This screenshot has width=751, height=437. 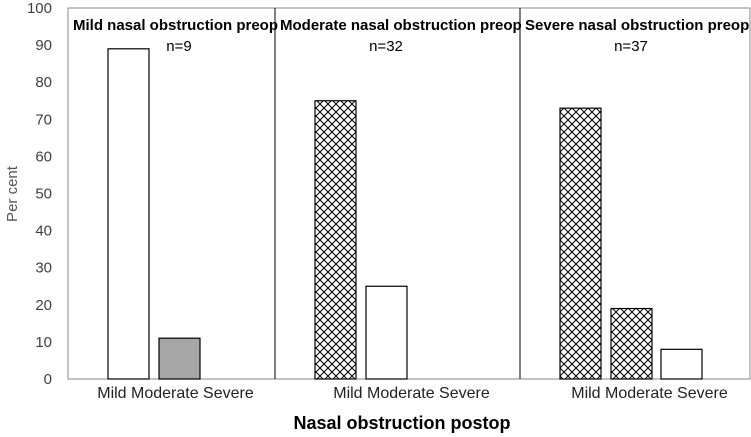 What do you see at coordinates (43, 305) in the screenshot?
I see `y-tick-label: 20` at bounding box center [43, 305].